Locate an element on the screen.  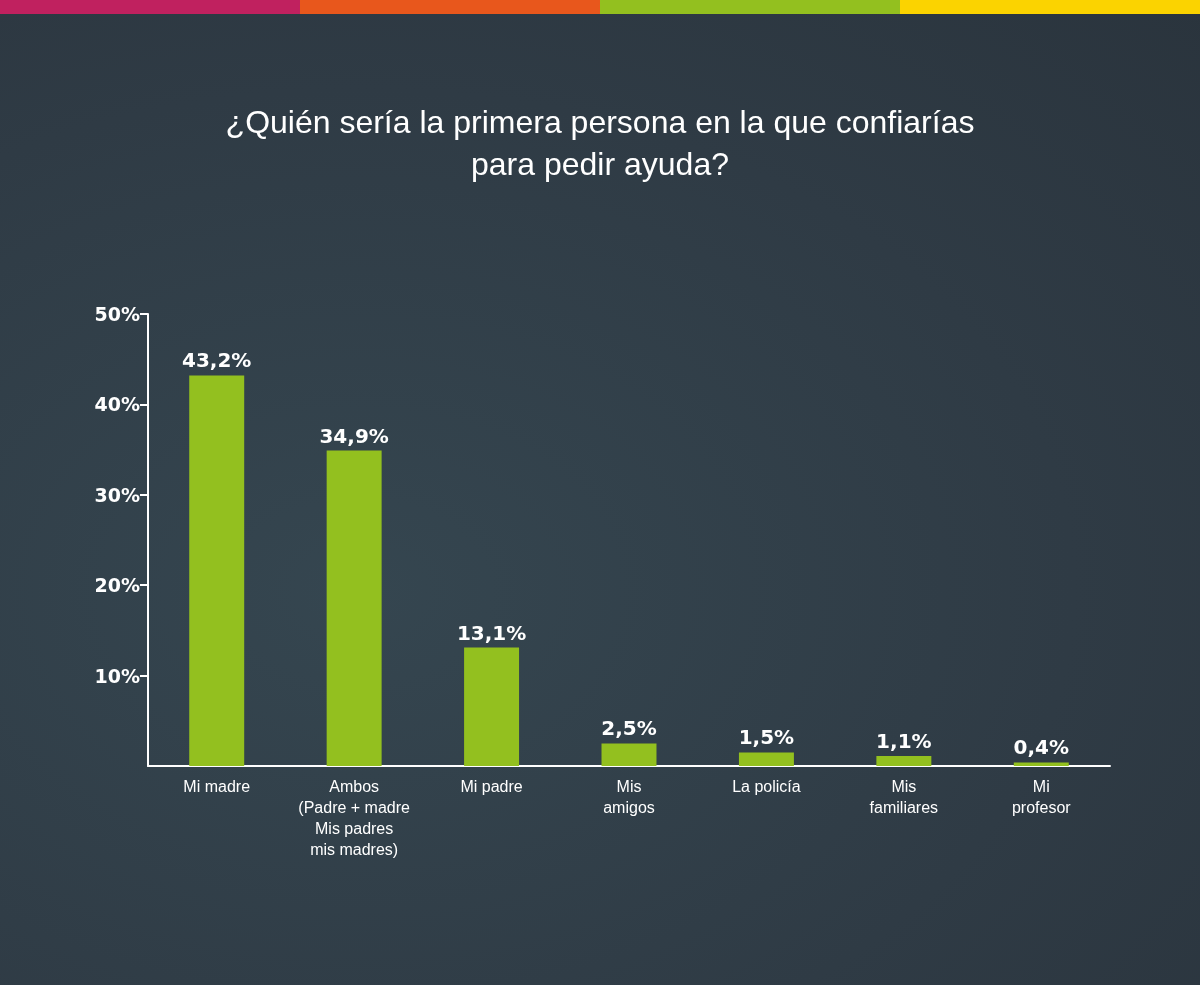
x-tick-label: Mi padre is located at coordinates (491, 786).